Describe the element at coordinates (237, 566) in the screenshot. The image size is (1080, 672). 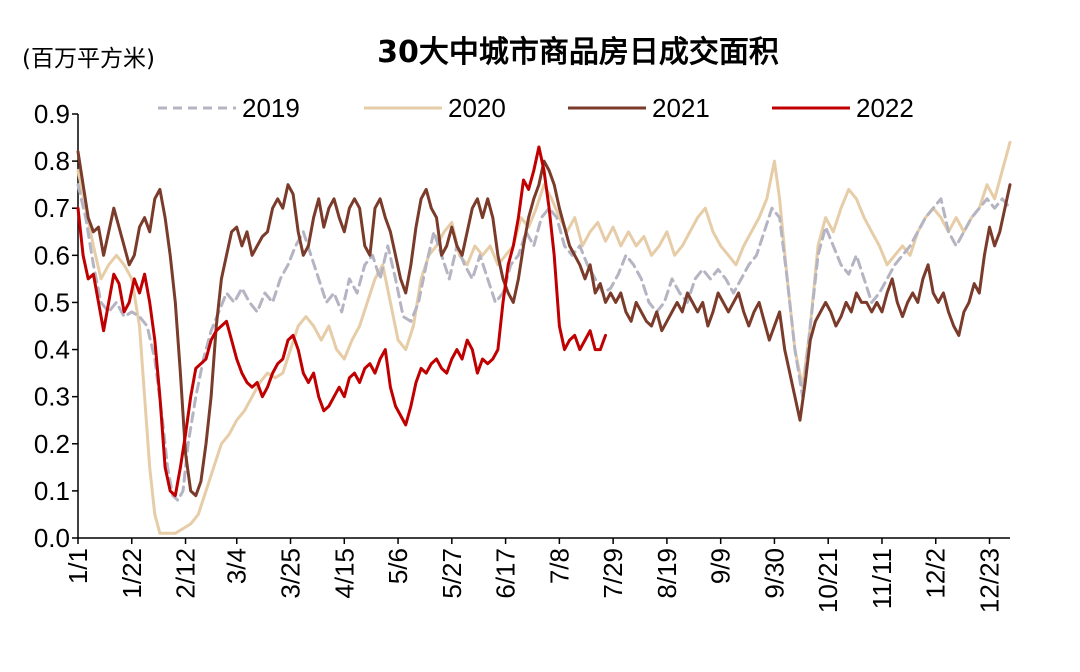
I see `x-tick-label: 3/4` at that location.